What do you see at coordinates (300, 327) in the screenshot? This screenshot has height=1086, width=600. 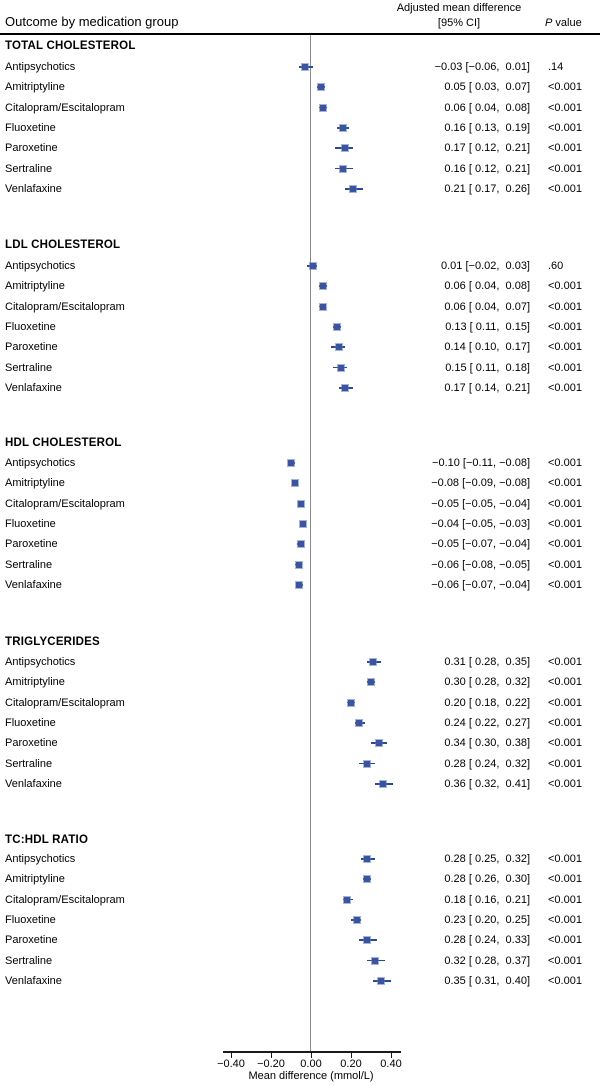 I see `forest-row: Fluoxetine 0.13 [ 0.11, 0.15] <0.001` at bounding box center [300, 327].